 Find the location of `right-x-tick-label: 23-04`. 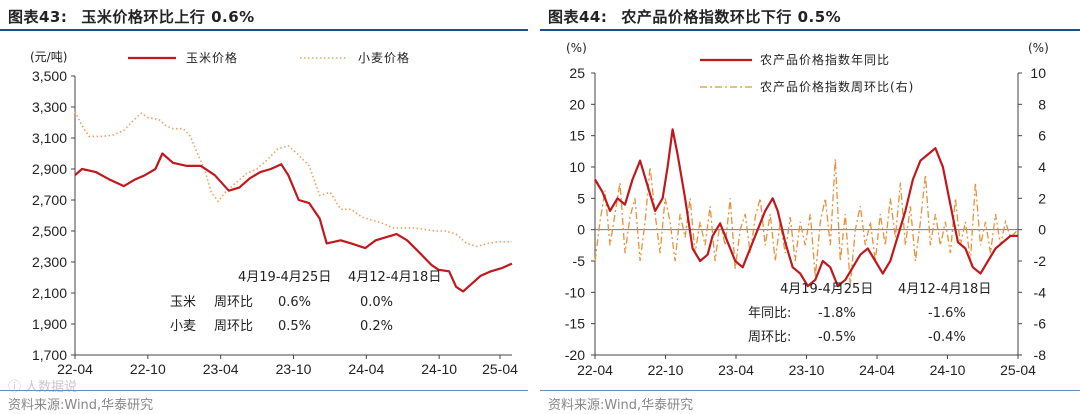

right-x-tick-label: 23-04 is located at coordinates (736, 370).